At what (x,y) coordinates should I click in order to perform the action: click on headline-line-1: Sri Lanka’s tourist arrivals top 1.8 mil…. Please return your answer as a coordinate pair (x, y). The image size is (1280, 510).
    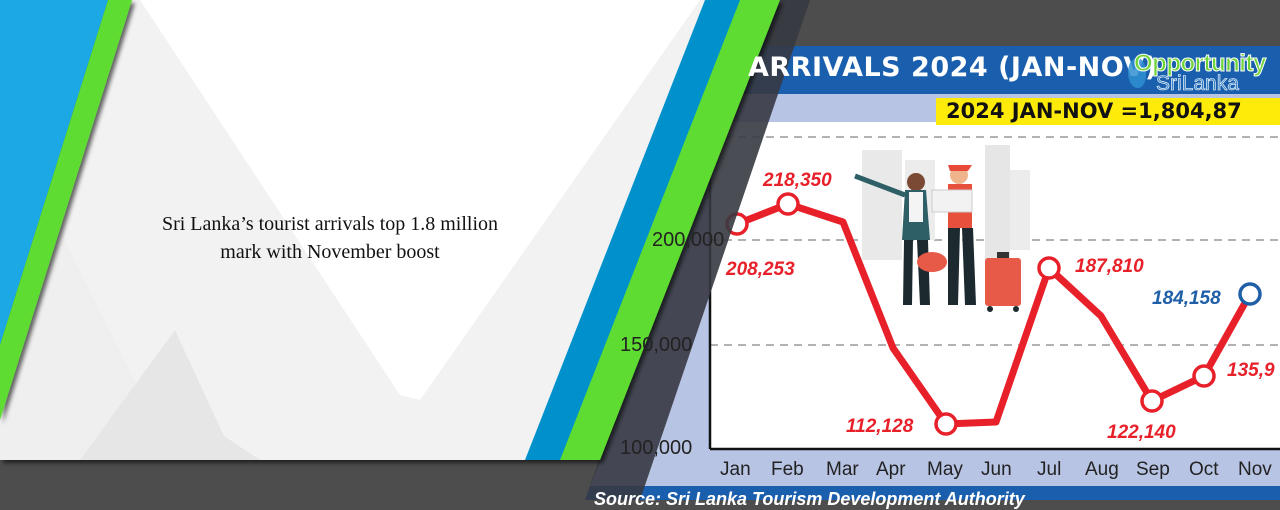
    Looking at the image, I should click on (330, 224).